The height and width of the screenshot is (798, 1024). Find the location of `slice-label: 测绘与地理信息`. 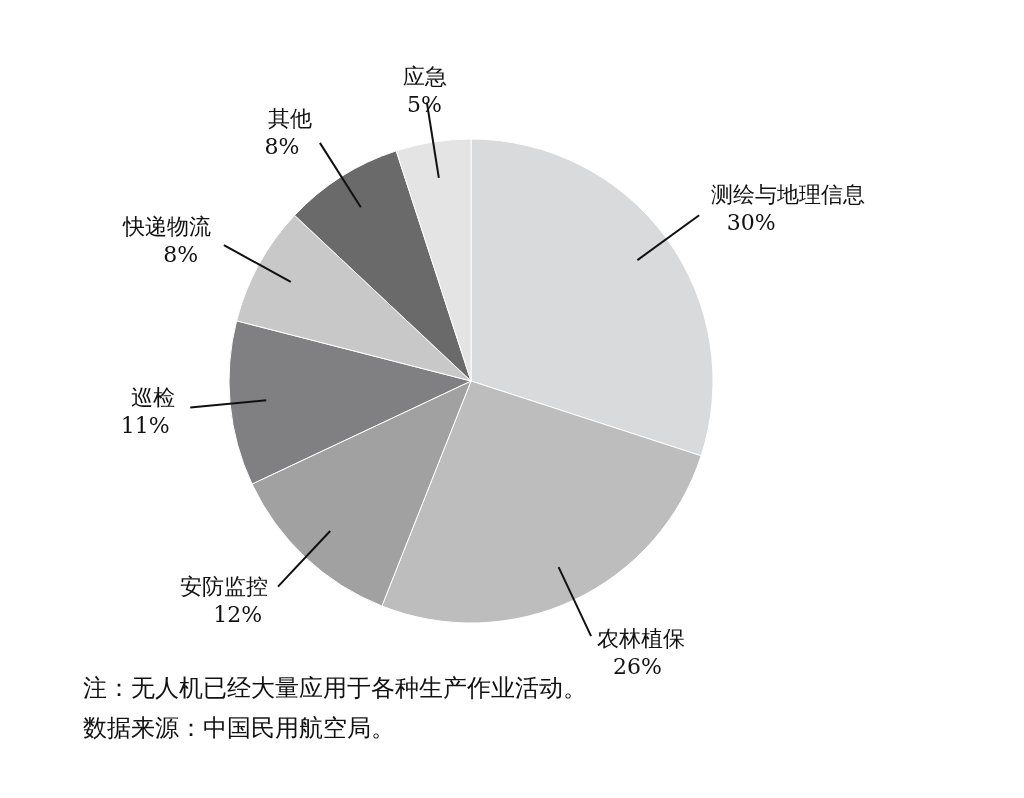

slice-label: 测绘与地理信息 is located at coordinates (788, 195).